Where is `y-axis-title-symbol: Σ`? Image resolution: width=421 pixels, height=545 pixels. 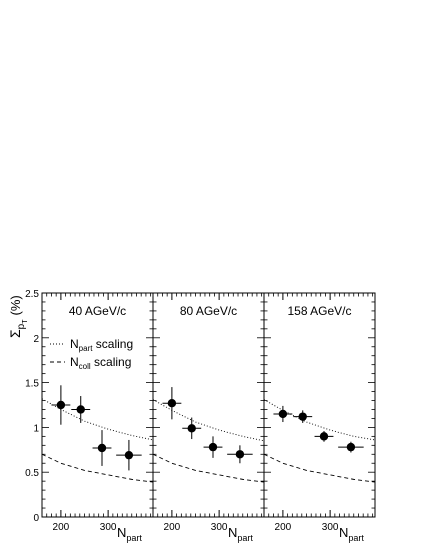
y-axis-title-symbol: Σ is located at coordinates (15, 333).